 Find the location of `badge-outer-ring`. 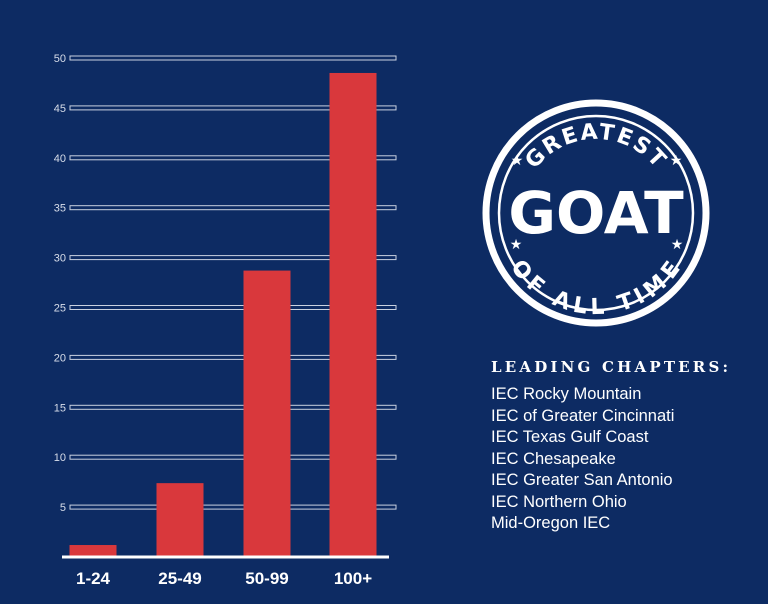

badge-outer-ring is located at coordinates (596, 213).